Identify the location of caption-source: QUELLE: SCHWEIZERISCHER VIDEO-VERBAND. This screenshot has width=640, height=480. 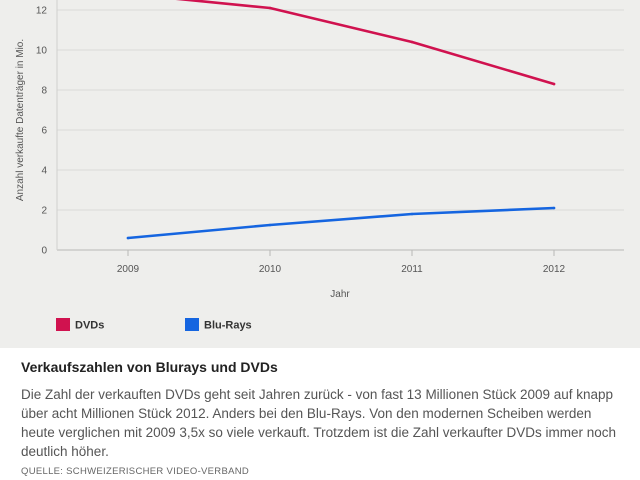
(135, 471).